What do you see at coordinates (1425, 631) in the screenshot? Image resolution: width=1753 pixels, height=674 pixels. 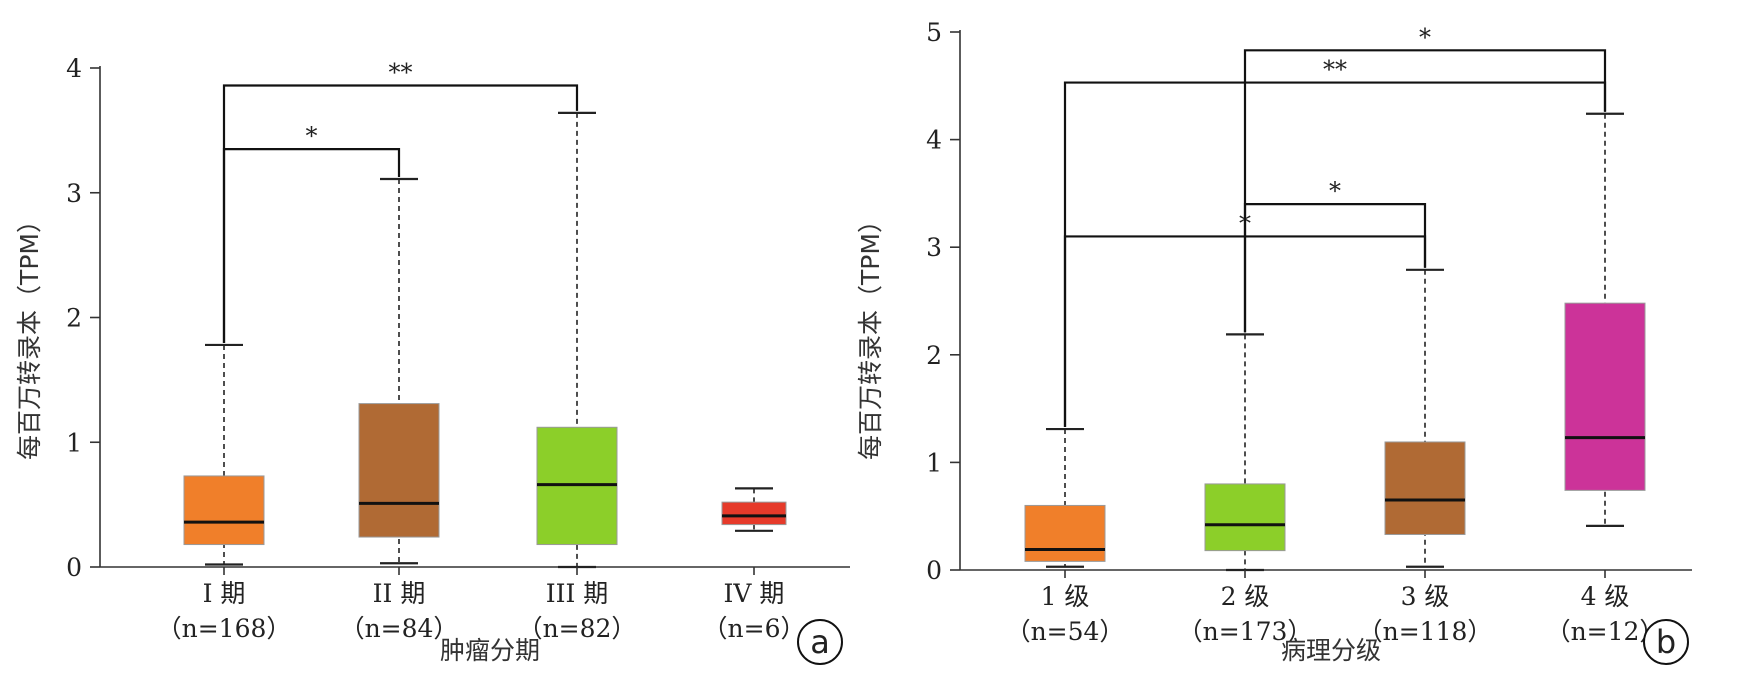 I see `panel-b-sample-size-label: （n=118）` at bounding box center [1425, 631].